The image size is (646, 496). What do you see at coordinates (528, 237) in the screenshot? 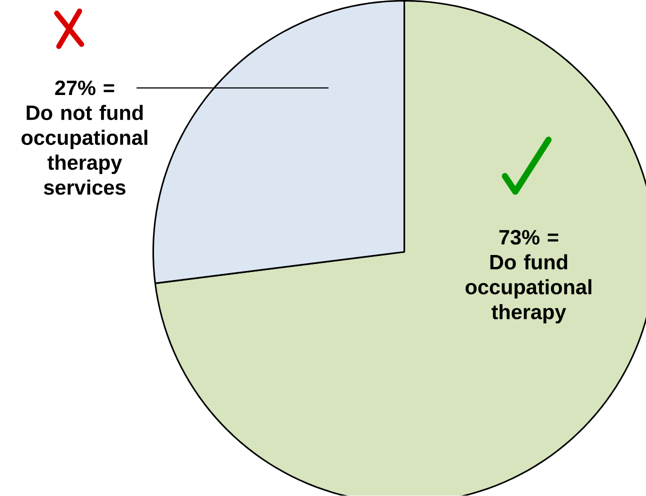
I see `data-label: 73% =` at bounding box center [528, 237].